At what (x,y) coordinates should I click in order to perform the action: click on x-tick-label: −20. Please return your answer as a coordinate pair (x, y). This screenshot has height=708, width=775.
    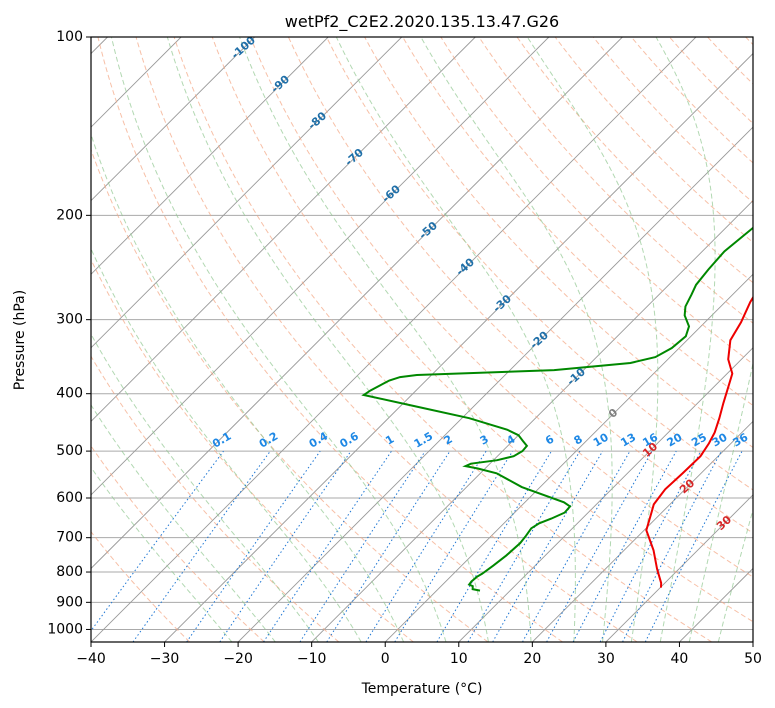
    Looking at the image, I should click on (238, 659).